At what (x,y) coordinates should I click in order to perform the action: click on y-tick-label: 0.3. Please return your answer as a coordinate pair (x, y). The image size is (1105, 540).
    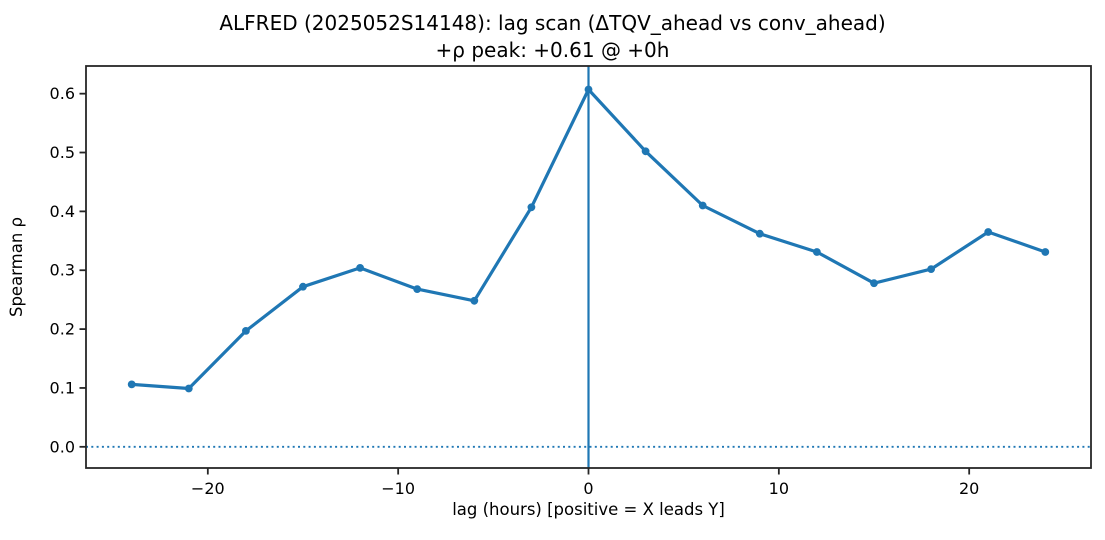
    Looking at the image, I should click on (62, 270).